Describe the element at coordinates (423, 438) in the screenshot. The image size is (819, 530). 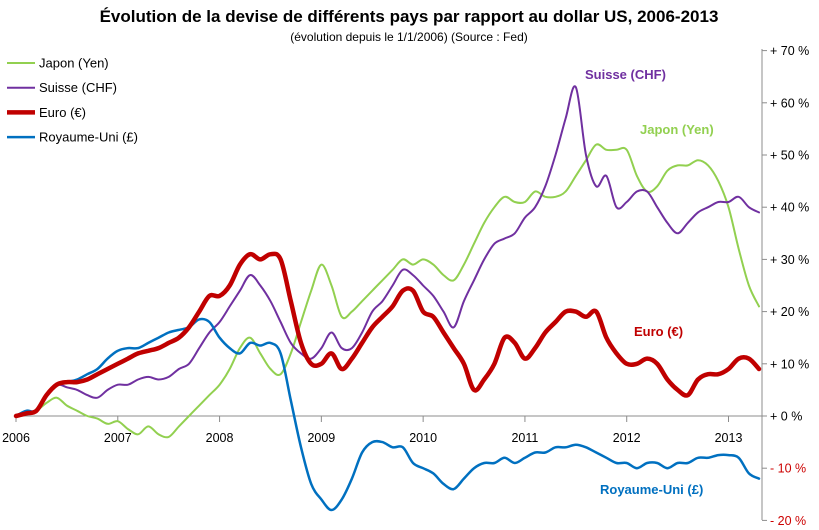
I see `x-tick-label: 2010` at that location.